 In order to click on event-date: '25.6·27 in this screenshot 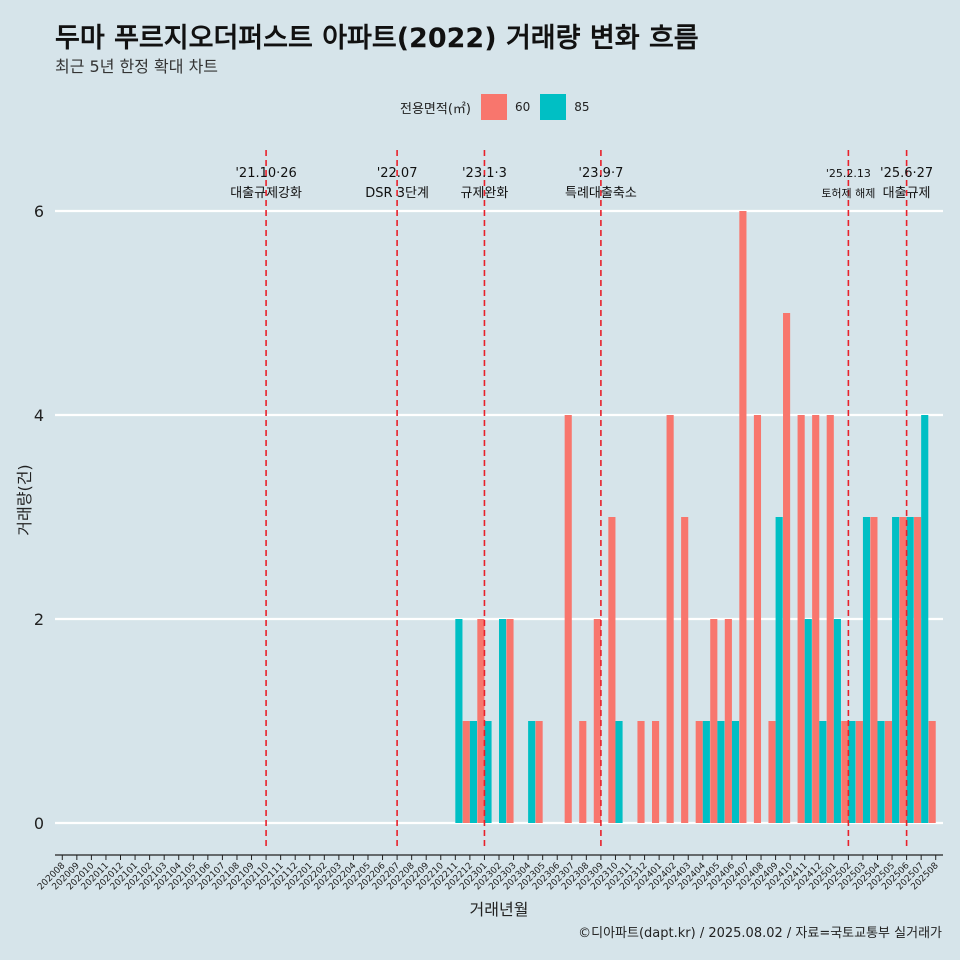, I will do `click(906, 173)`.